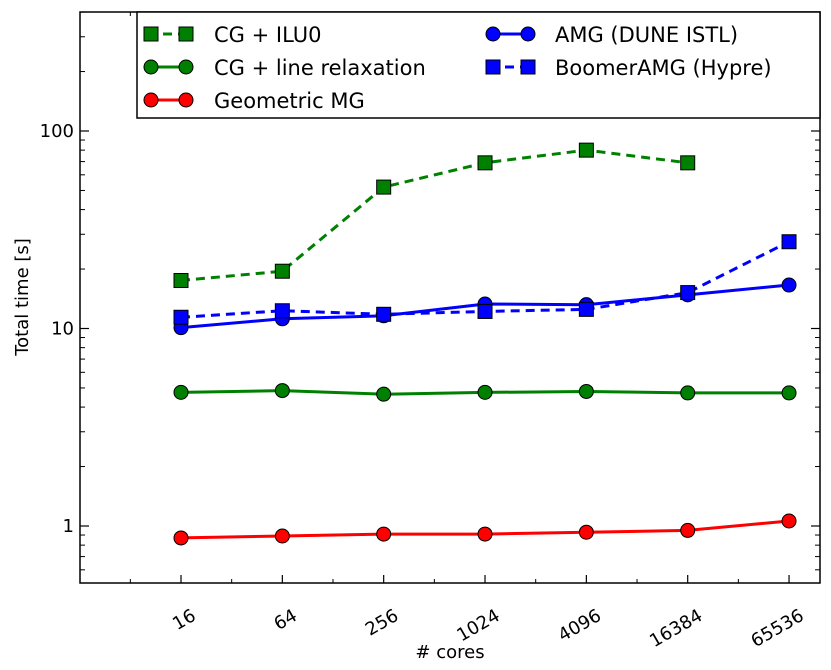 The height and width of the screenshot is (670, 831). Describe the element at coordinates (382, 622) in the screenshot. I see `x-tick-label: 256` at that location.